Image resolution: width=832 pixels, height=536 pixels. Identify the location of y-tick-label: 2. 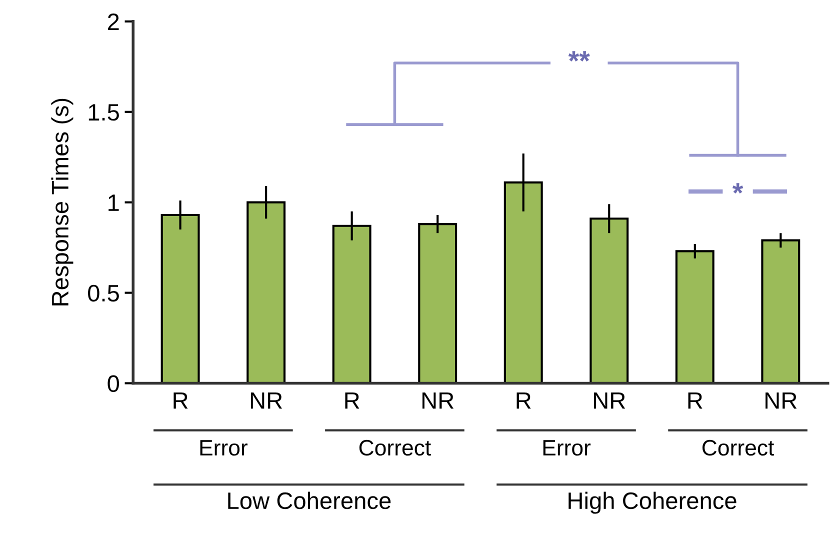
(113, 22).